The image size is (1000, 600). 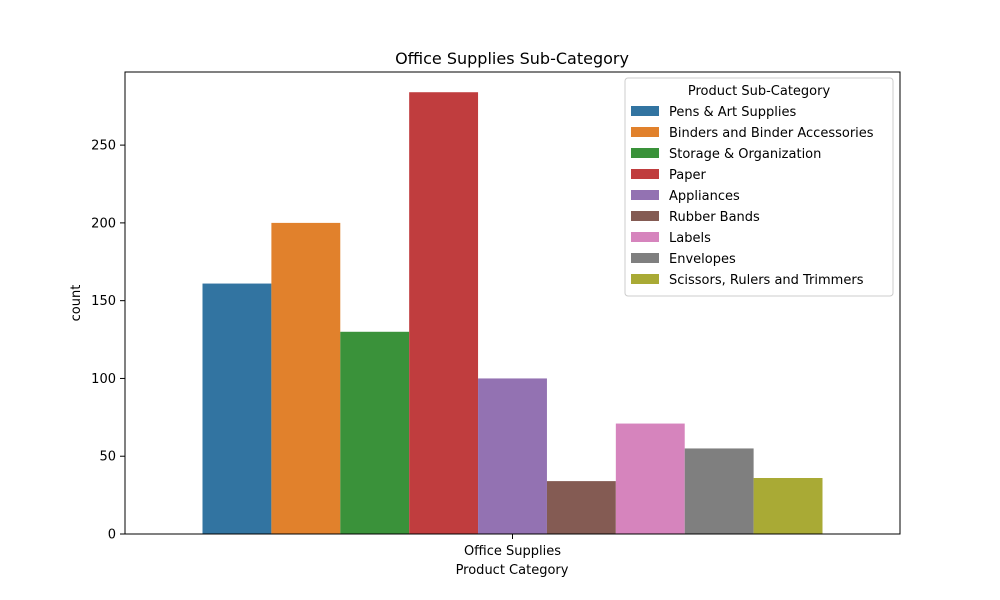 What do you see at coordinates (581, 507) in the screenshot?
I see `bar-rubber-bands` at bounding box center [581, 507].